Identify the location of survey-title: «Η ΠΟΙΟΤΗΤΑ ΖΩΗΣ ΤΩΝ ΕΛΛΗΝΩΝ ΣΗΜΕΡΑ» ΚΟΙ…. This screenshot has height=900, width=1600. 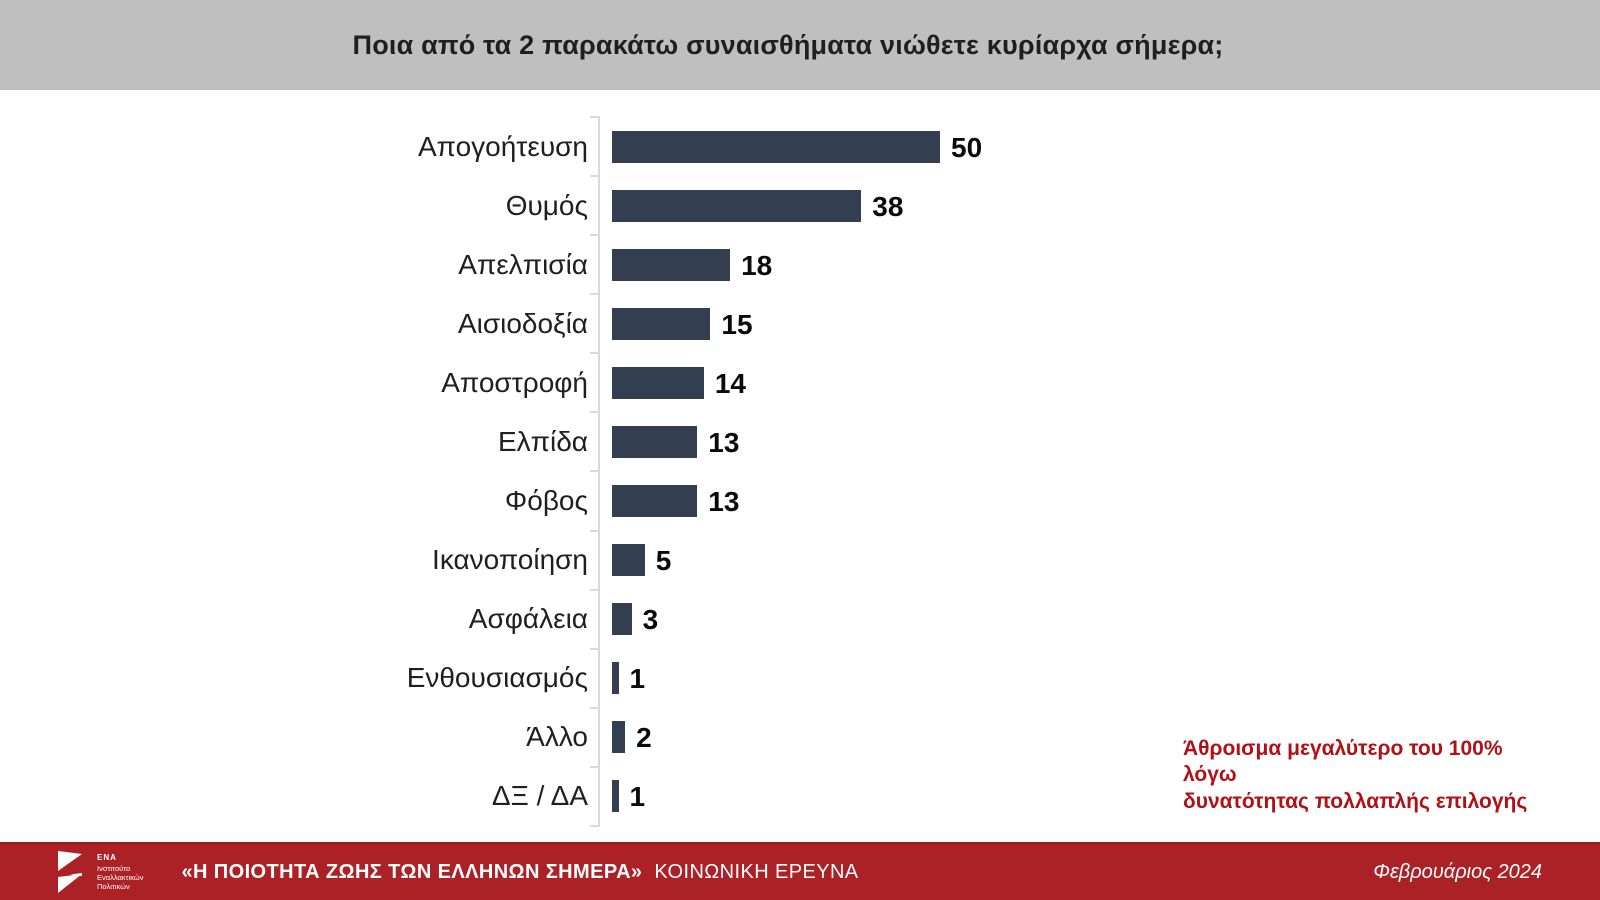
(519, 872).